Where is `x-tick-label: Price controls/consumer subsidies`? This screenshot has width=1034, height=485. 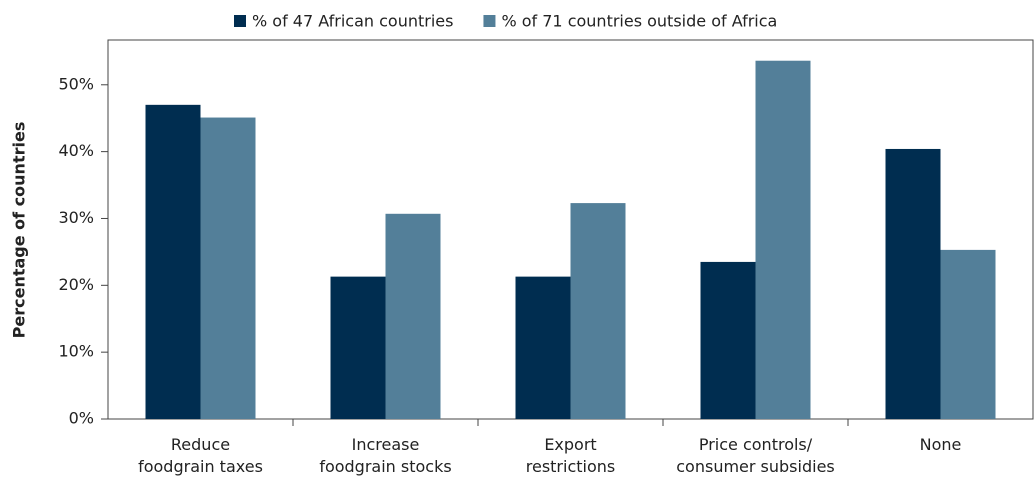
x-tick-label: Price controls/consumer subsidies is located at coordinates (755, 455).